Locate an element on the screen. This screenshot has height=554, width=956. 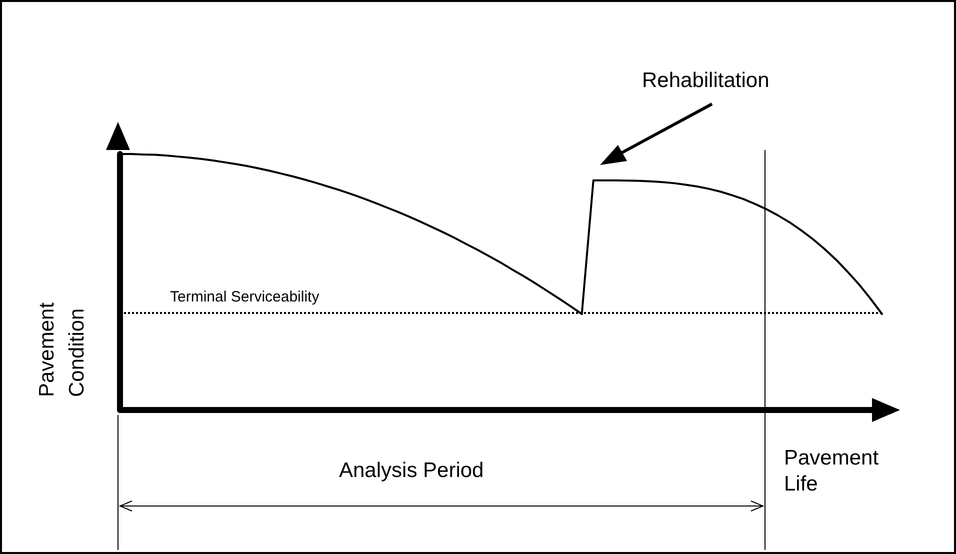
text: Rehabilitation is located at coordinates (706, 80).